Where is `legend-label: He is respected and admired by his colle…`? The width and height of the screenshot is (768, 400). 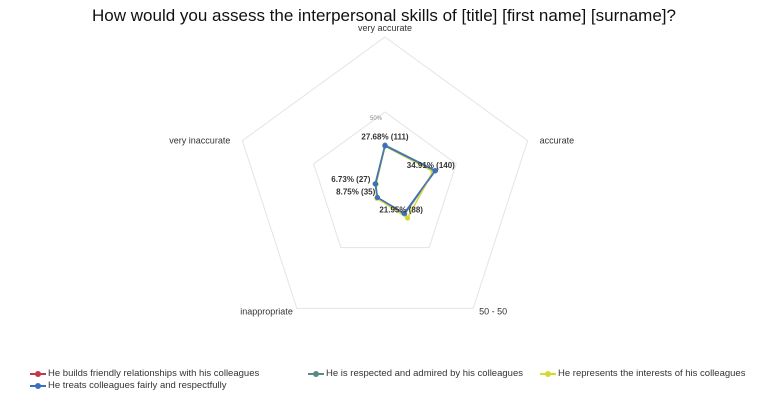 legend-label: He is respected and admired by his colle… is located at coordinates (424, 373).